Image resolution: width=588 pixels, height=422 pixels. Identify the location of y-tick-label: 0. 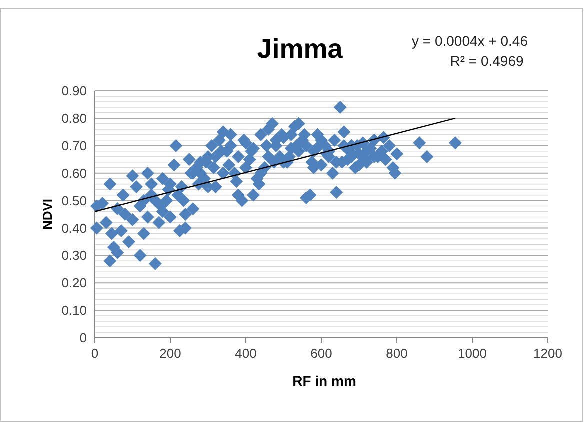
(83, 338).